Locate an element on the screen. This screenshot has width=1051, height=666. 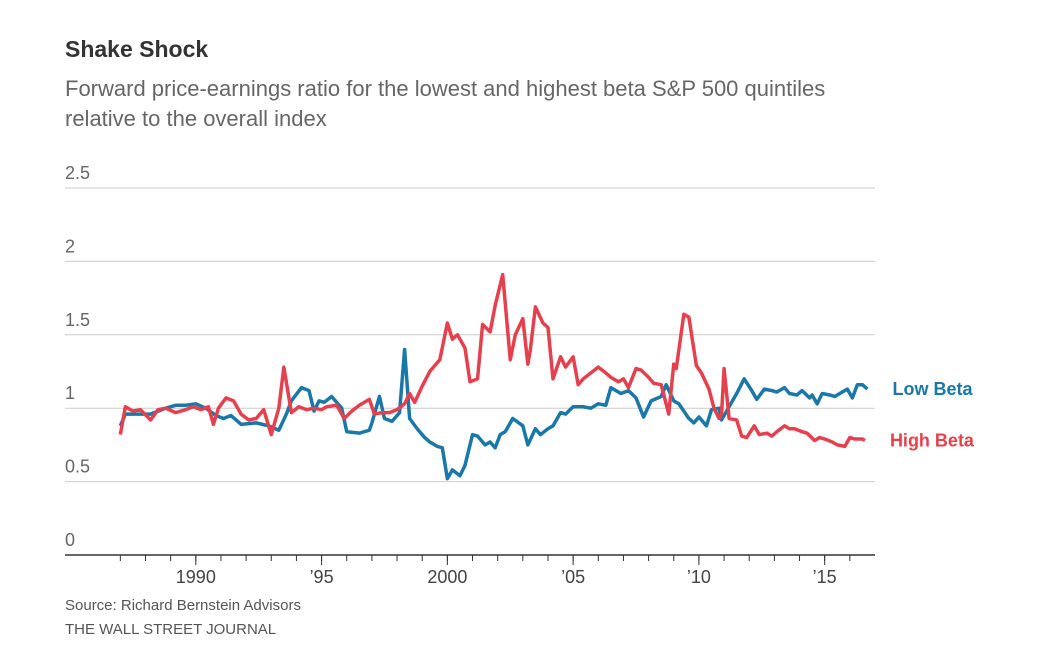
x-tick-label: 2000 is located at coordinates (447, 577).